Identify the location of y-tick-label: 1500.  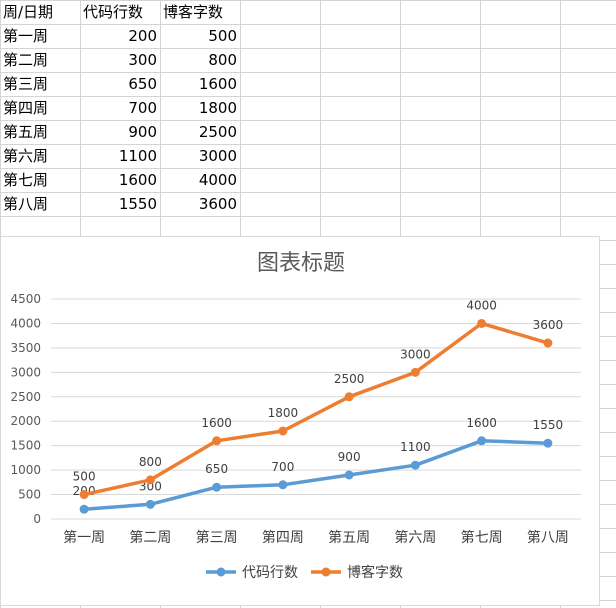
(25, 446).